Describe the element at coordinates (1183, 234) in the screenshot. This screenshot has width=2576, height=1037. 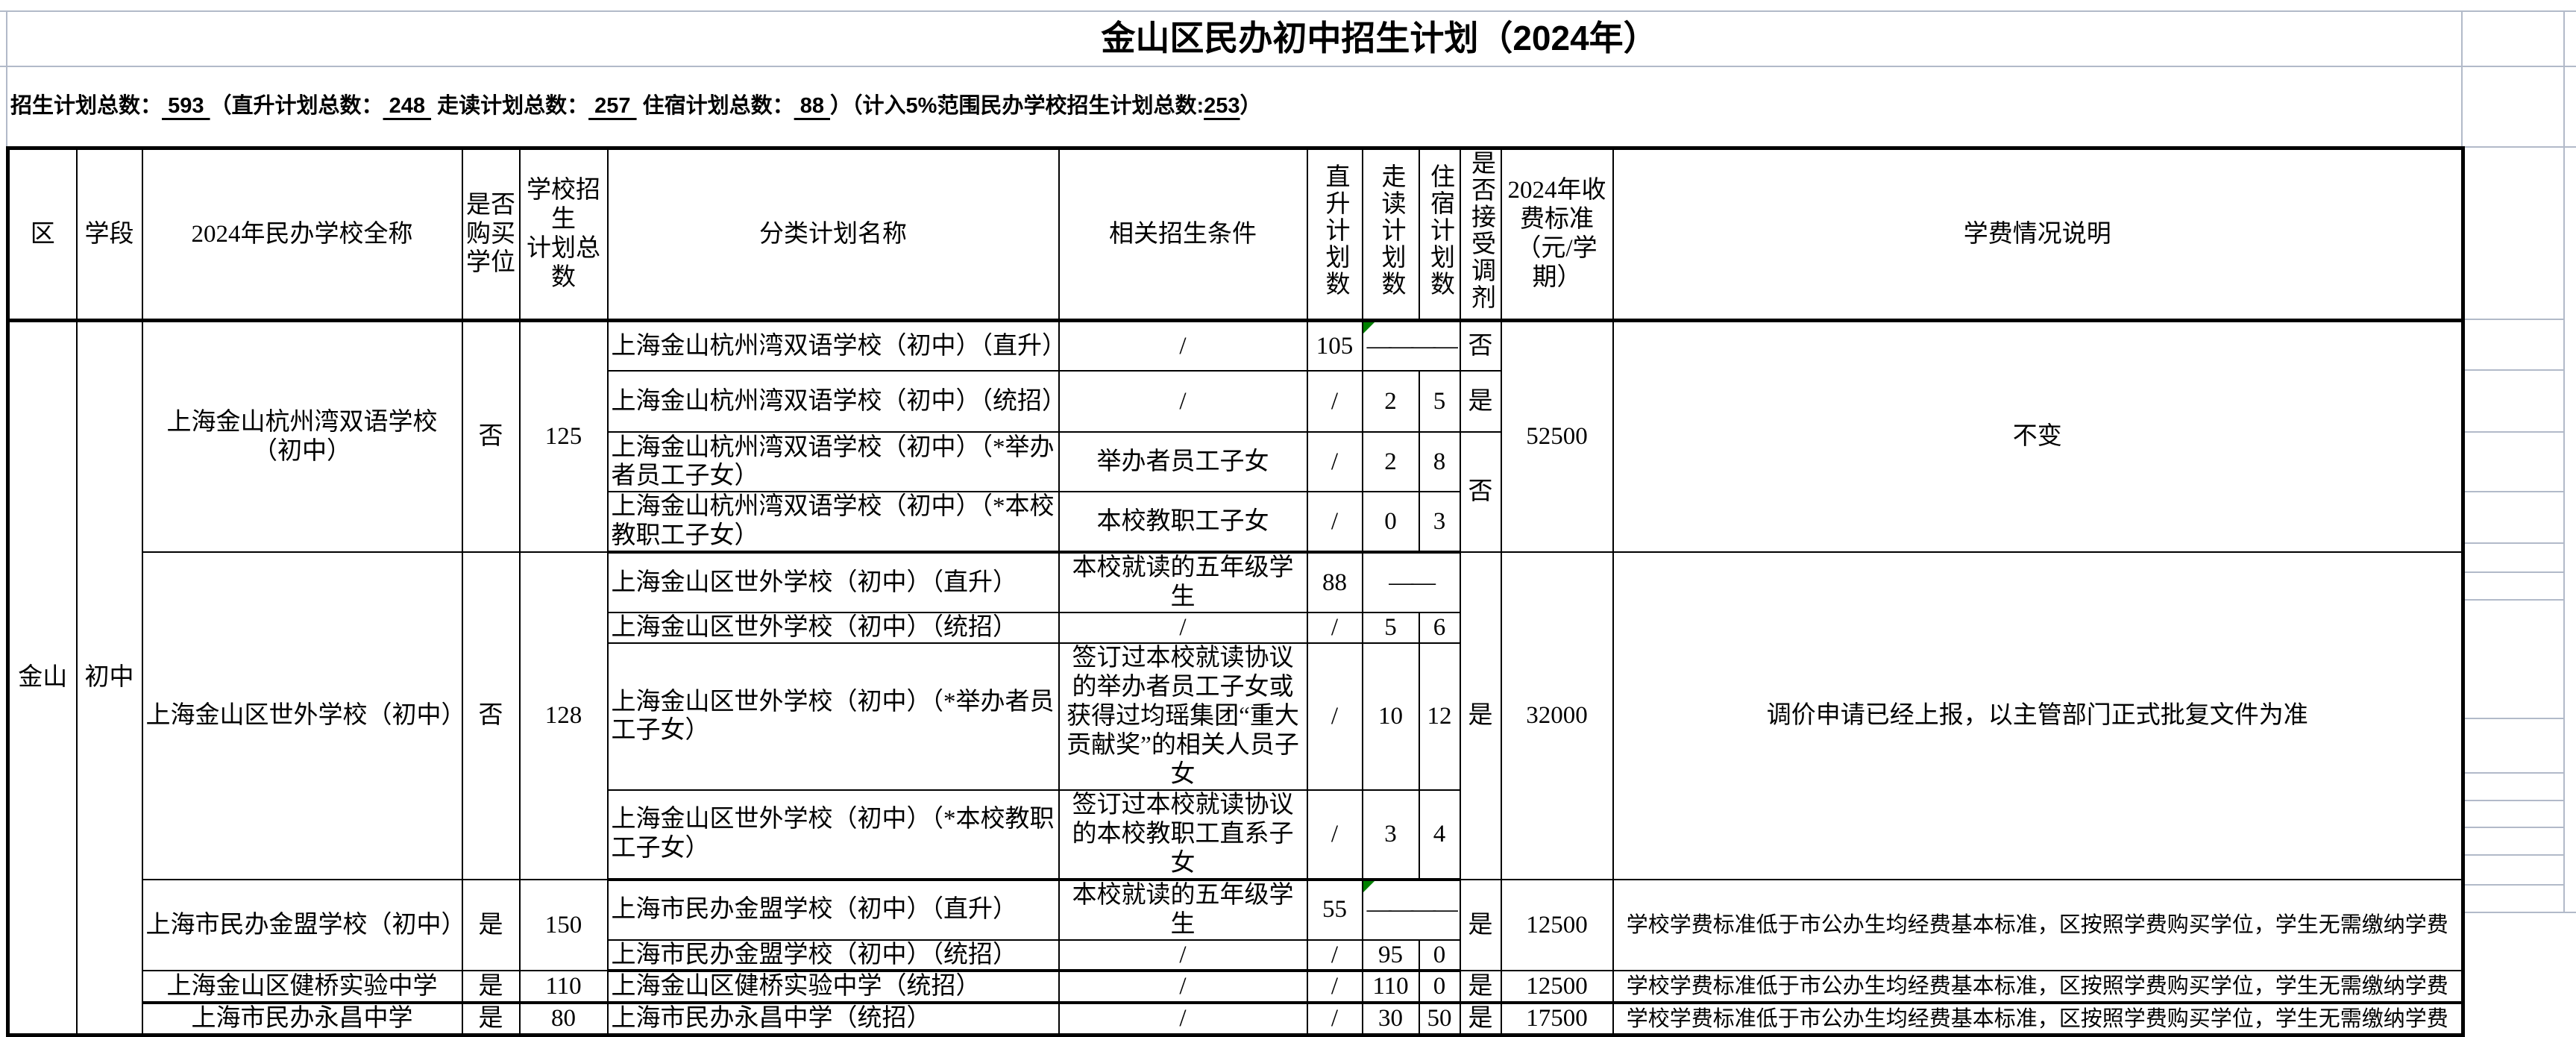
I see `col-header-cond: 相关招生条件` at that location.